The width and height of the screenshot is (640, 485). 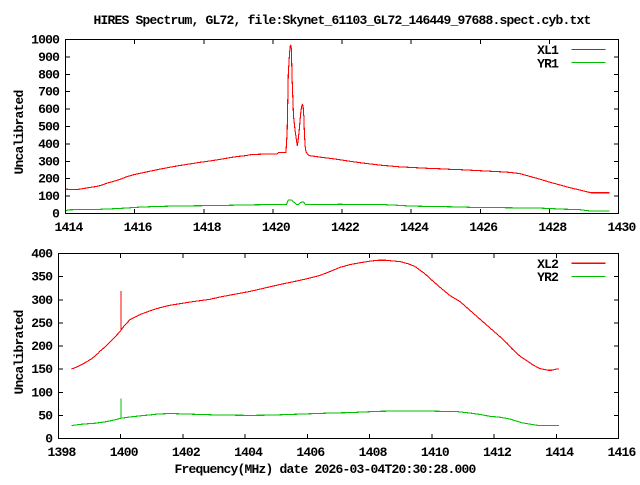 What do you see at coordinates (345, 227) in the screenshot?
I see `svg-text: 1422` at bounding box center [345, 227].